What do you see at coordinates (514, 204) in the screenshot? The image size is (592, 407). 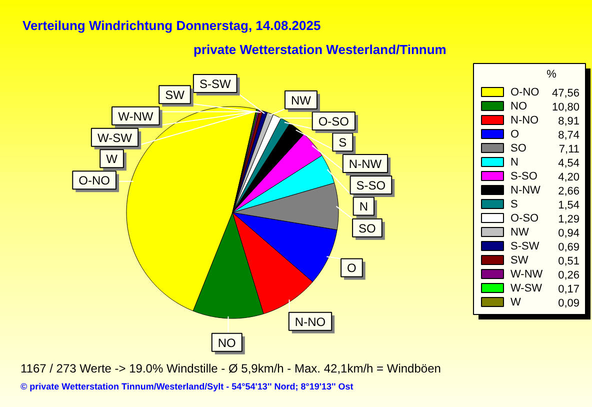 I see `legend-label: S` at bounding box center [514, 204].